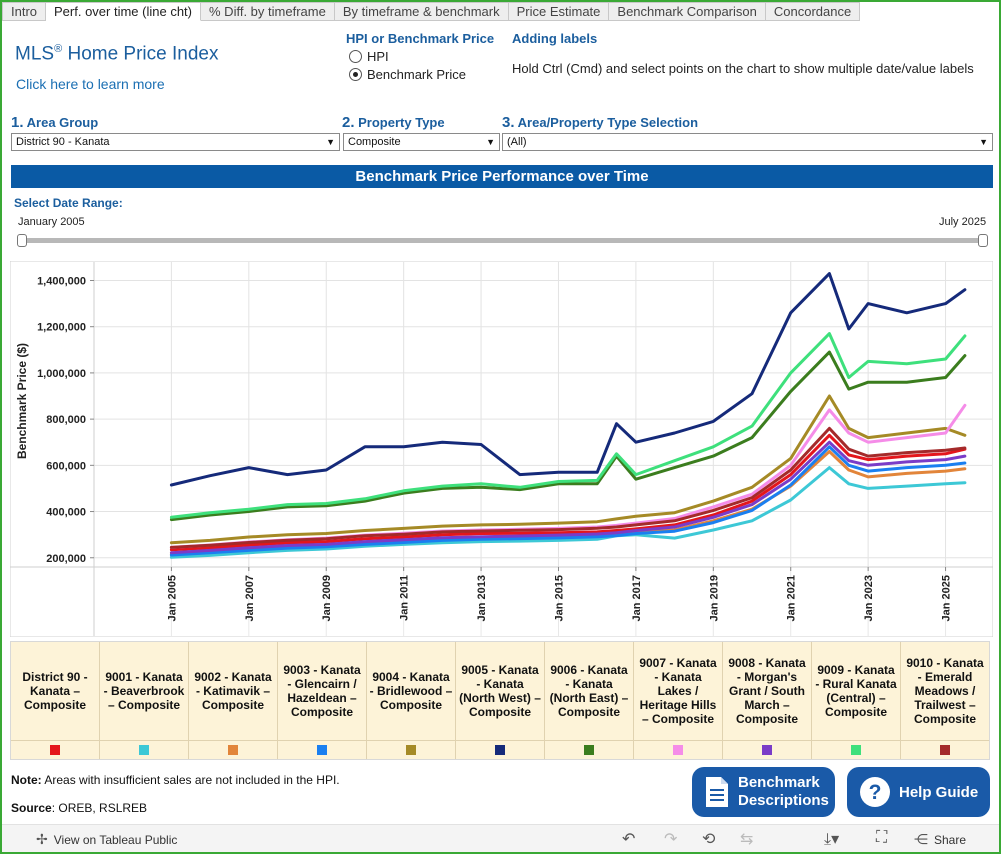 This screenshot has width=1001, height=854. What do you see at coordinates (983, 240) in the screenshot?
I see `slider-handle-end` at bounding box center [983, 240].